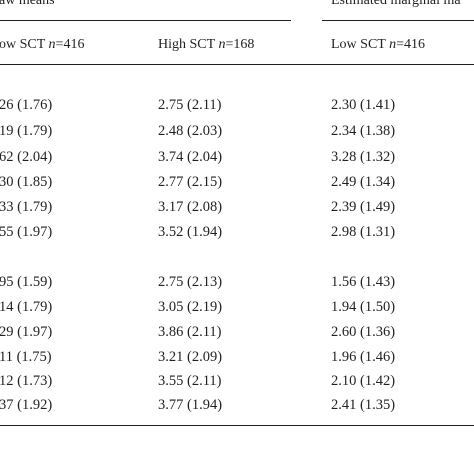  Describe the element at coordinates (363, 207) in the screenshot. I see `table-cell: 2.39 (1.49)` at that location.